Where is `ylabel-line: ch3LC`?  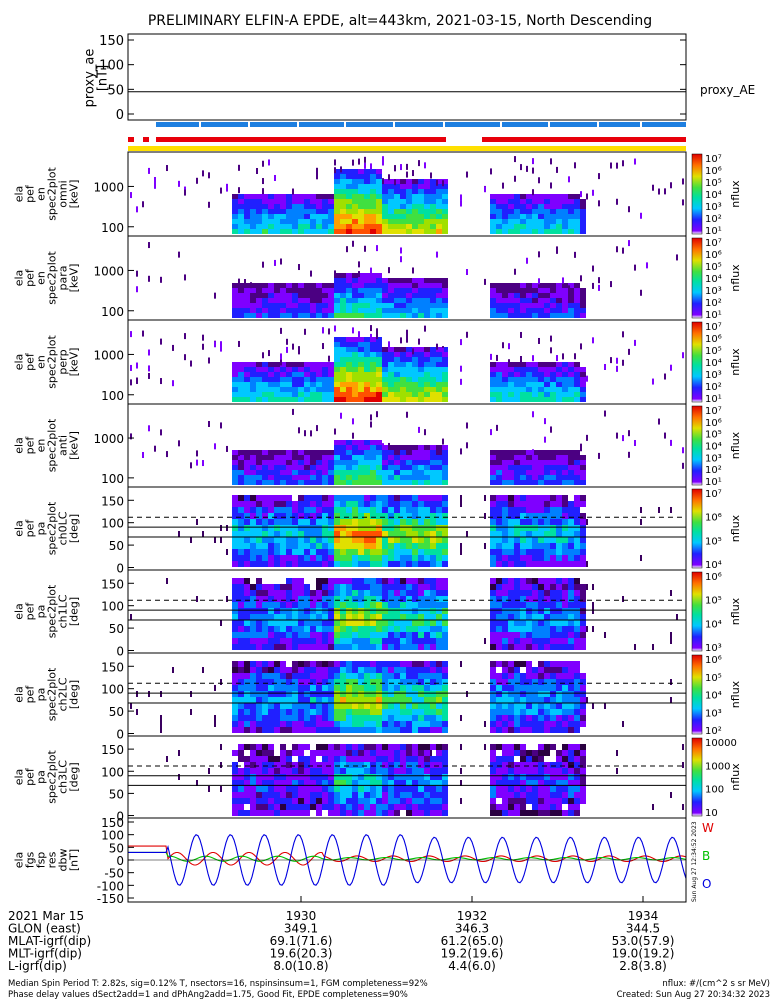 ylabel-line: ch3LC is located at coordinates (63, 777).